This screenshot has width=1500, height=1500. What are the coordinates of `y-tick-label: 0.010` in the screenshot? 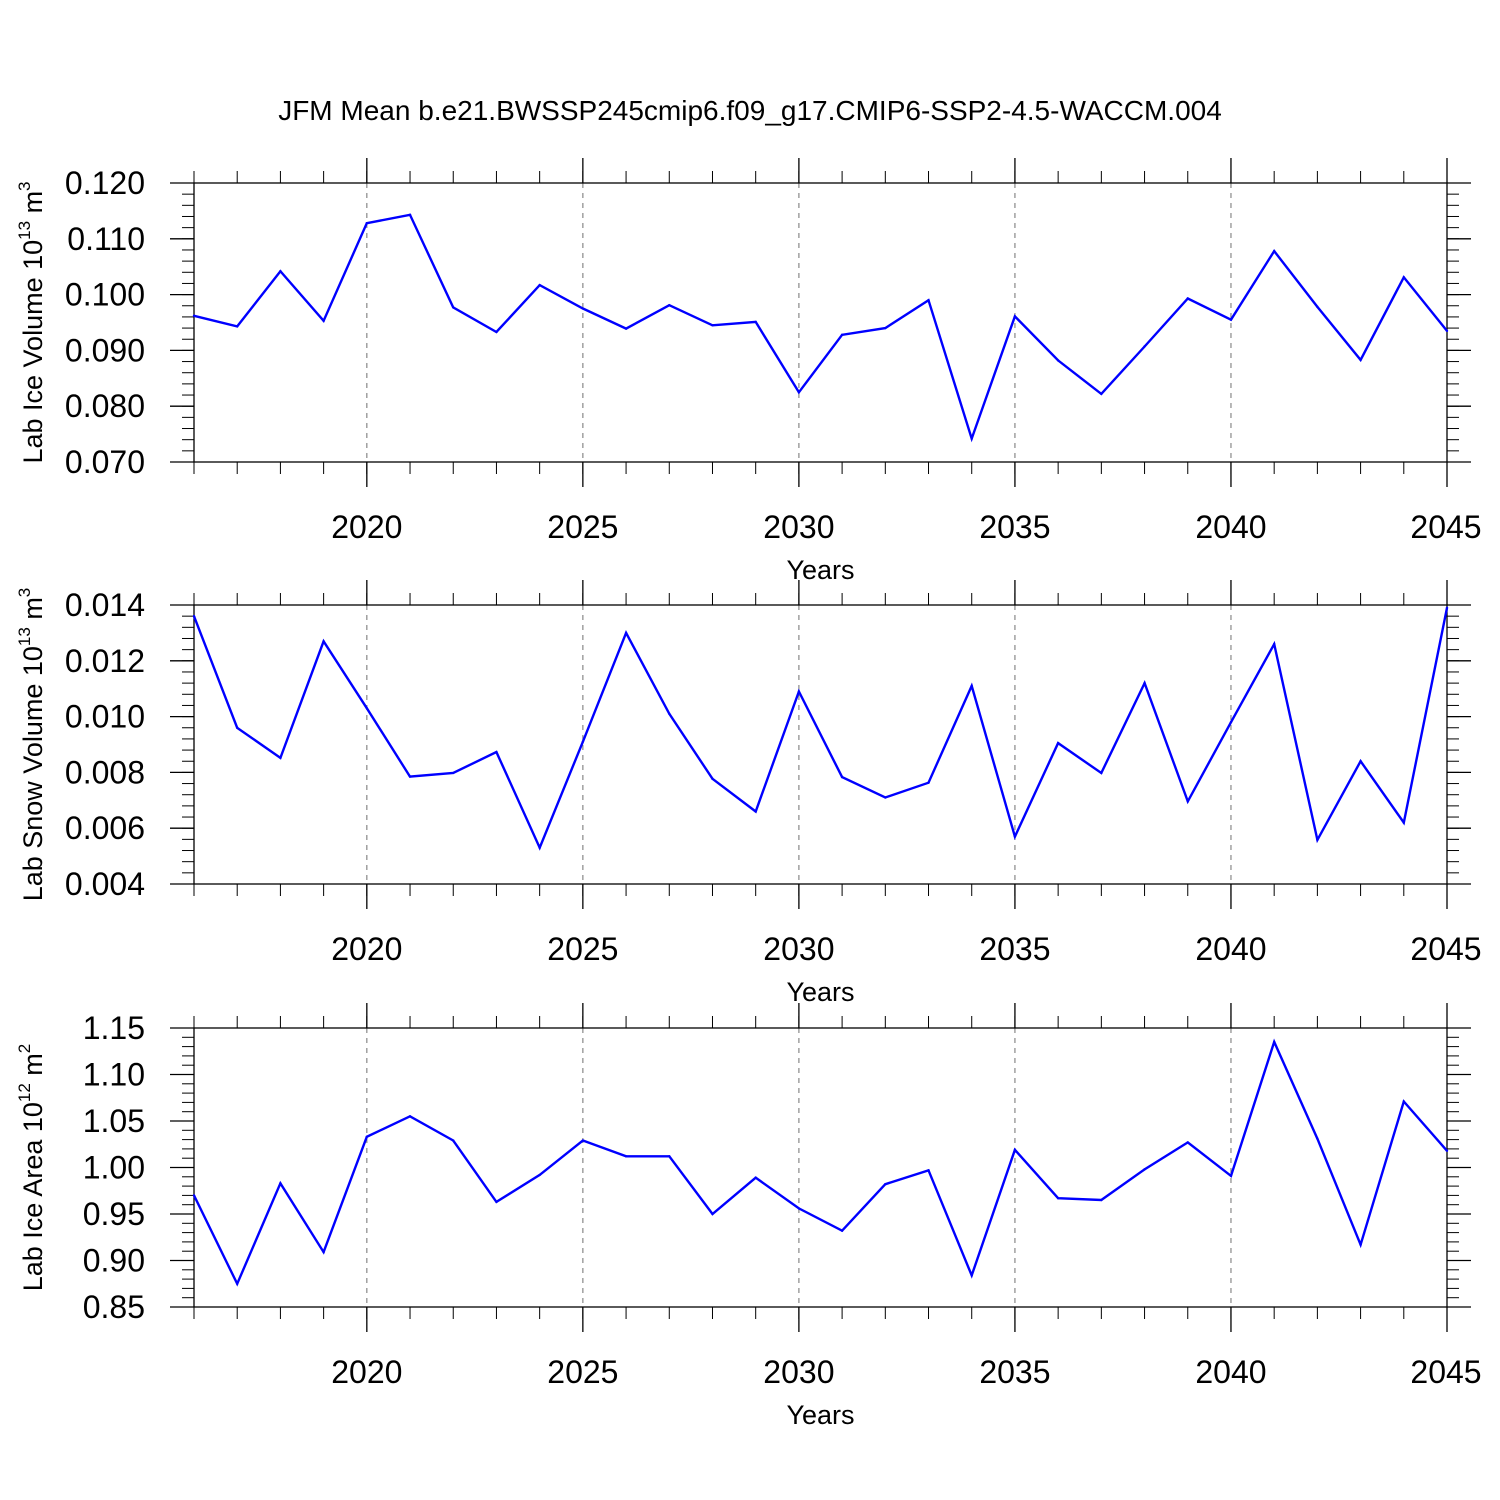 It's located at (105, 717).